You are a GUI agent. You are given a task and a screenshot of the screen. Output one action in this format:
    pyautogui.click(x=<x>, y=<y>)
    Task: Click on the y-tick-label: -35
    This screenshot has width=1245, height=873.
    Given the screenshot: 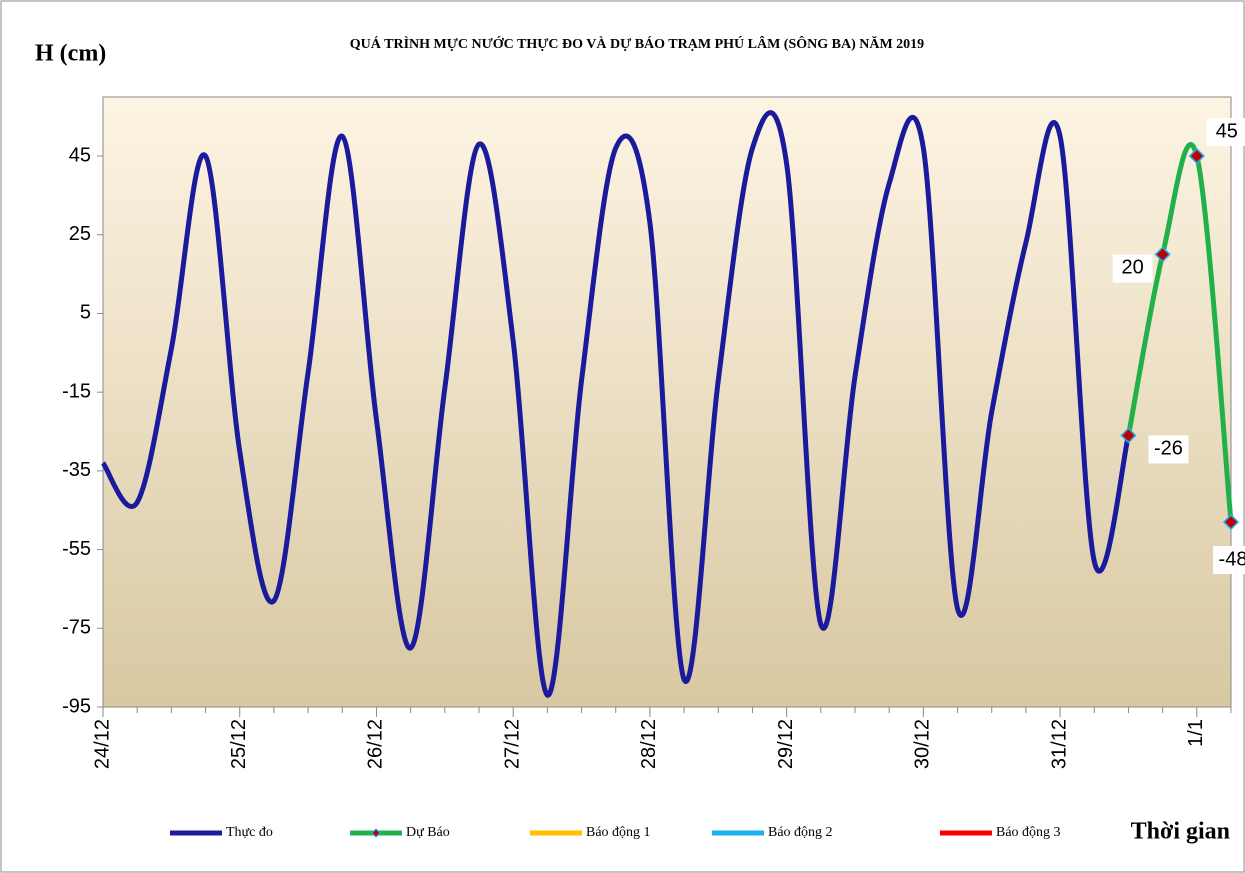 What is the action you would take?
    pyautogui.click(x=76, y=470)
    